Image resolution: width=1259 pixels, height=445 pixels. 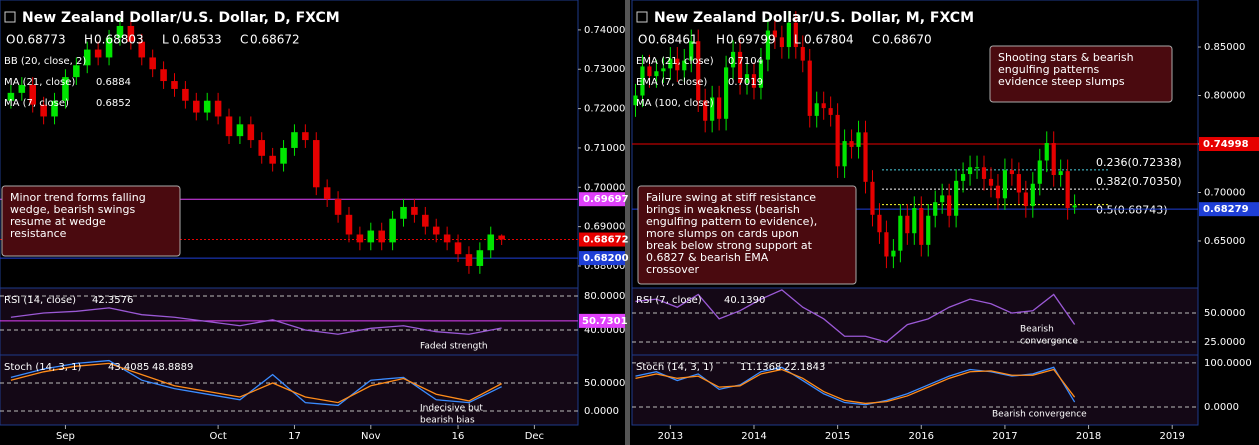 What do you see at coordinates (1139, 181) in the screenshot?
I see `fib-label: 0.382(0.70350)` at bounding box center [1139, 181].